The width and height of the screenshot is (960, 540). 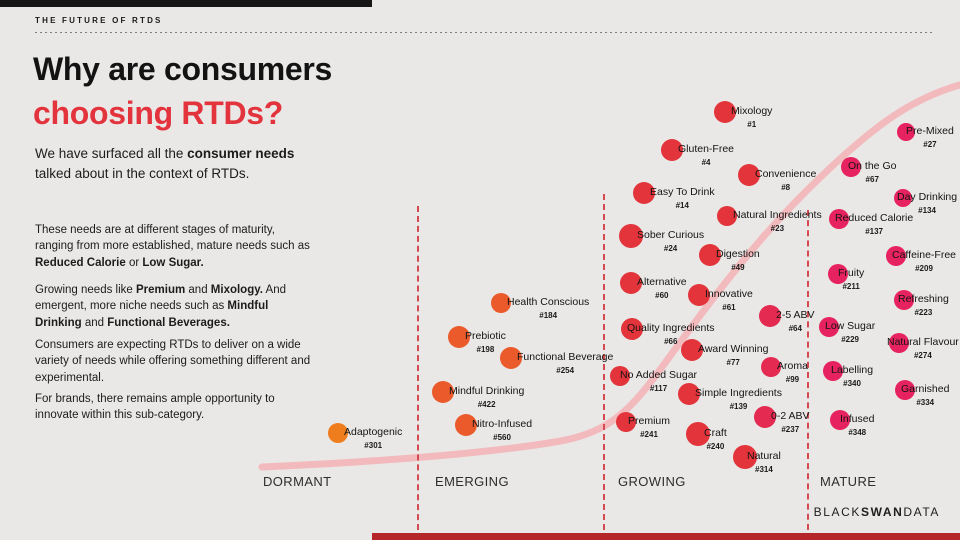 I want to click on need-rank: #137, so click(x=874, y=231).